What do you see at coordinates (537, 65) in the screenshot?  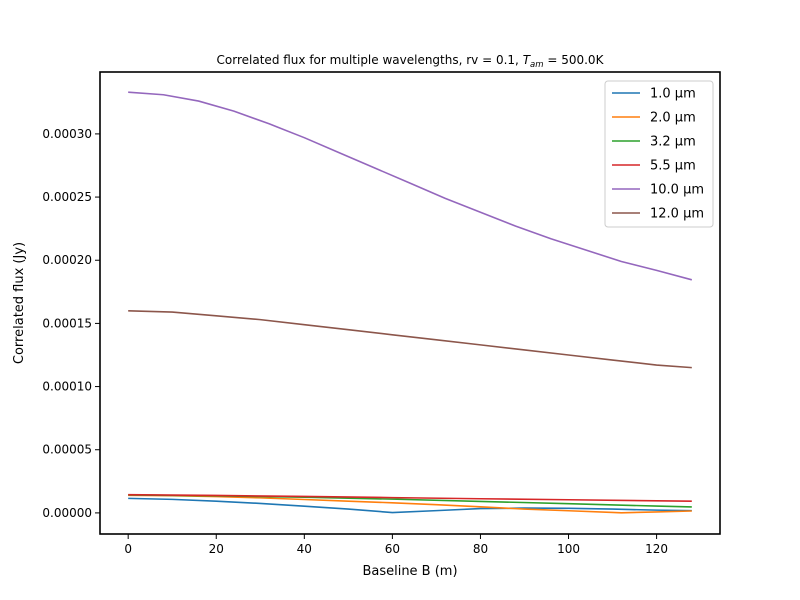 I see `chart-title-subscript: am` at bounding box center [537, 65].